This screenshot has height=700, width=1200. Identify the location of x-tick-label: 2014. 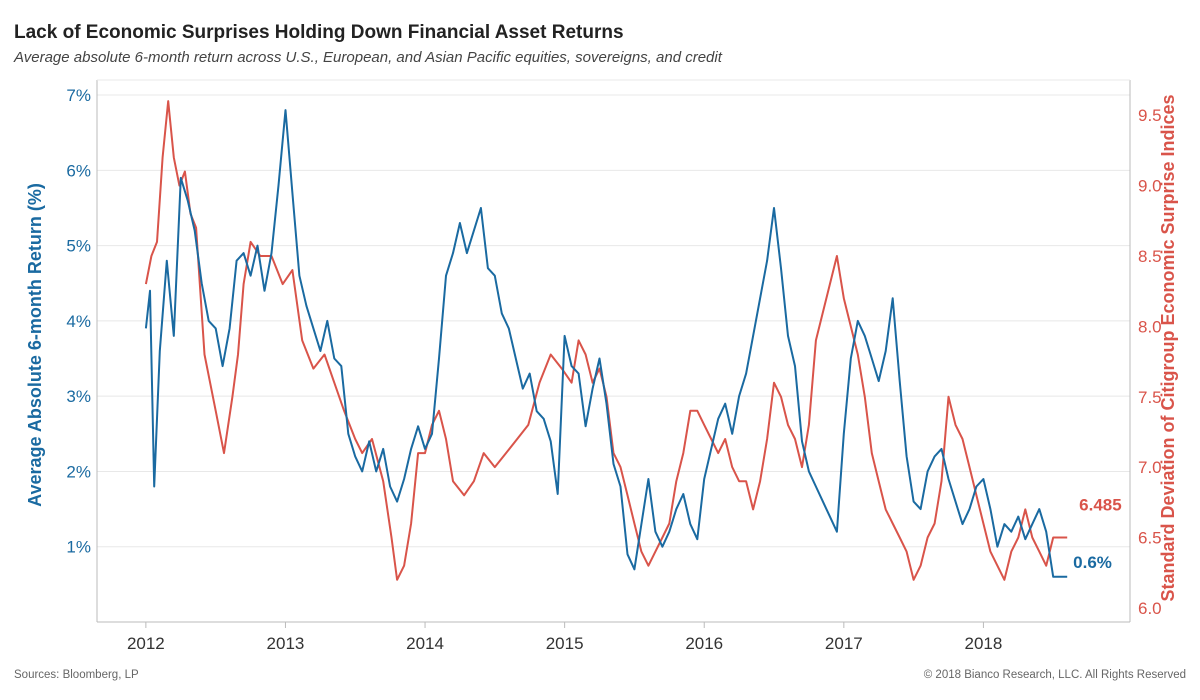
(425, 643).